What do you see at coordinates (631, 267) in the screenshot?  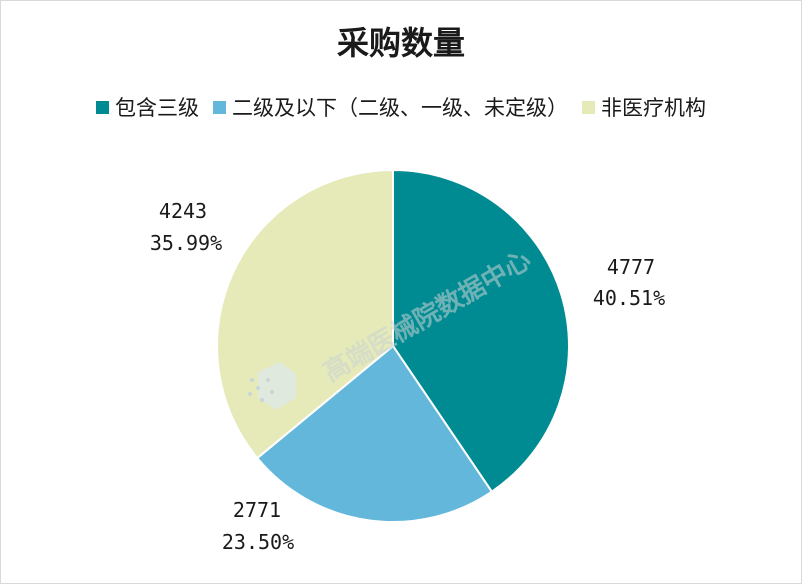 I see `slice-0-value-label: 4777` at bounding box center [631, 267].